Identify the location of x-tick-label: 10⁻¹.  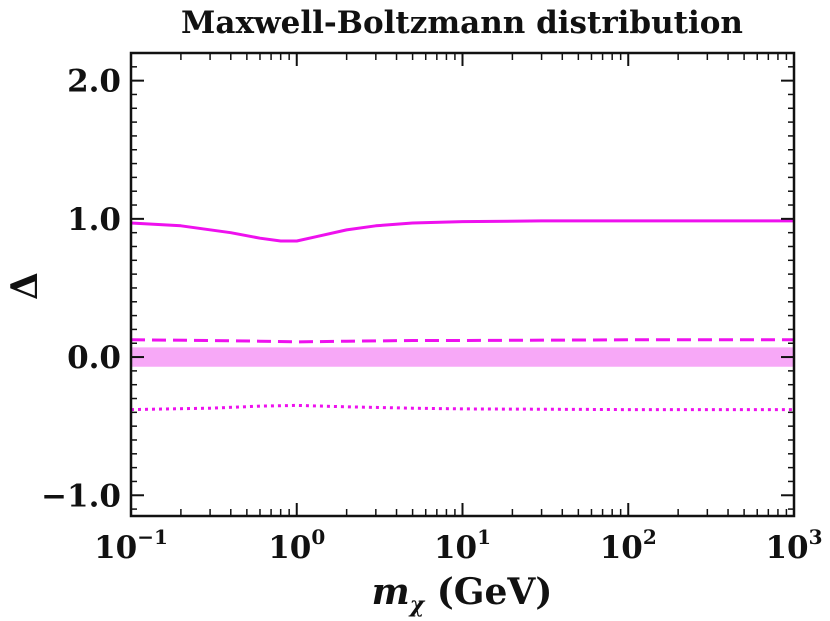
(131, 545).